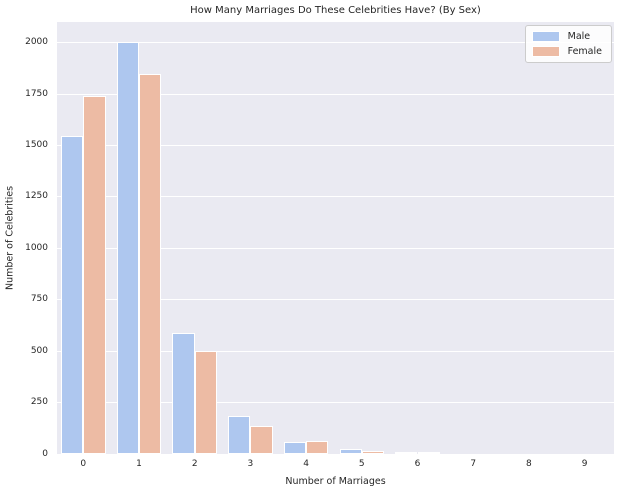 The width and height of the screenshot is (620, 496). Describe the element at coordinates (545, 51) in the screenshot. I see `legend-swatch-female` at that location.